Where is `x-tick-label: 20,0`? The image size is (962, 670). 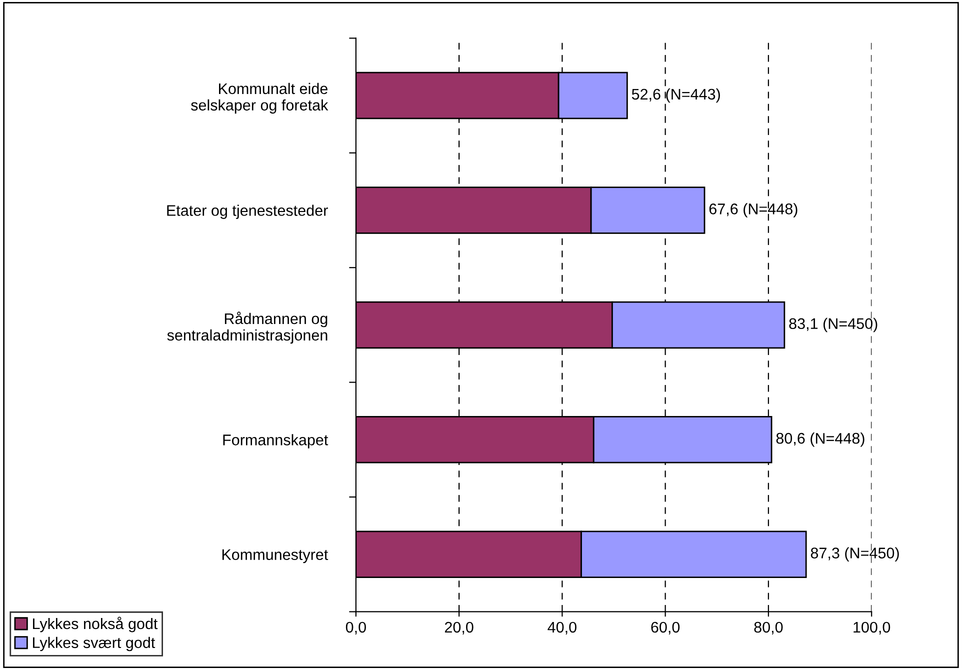
x-tick-label: 20,0 is located at coordinates (459, 628).